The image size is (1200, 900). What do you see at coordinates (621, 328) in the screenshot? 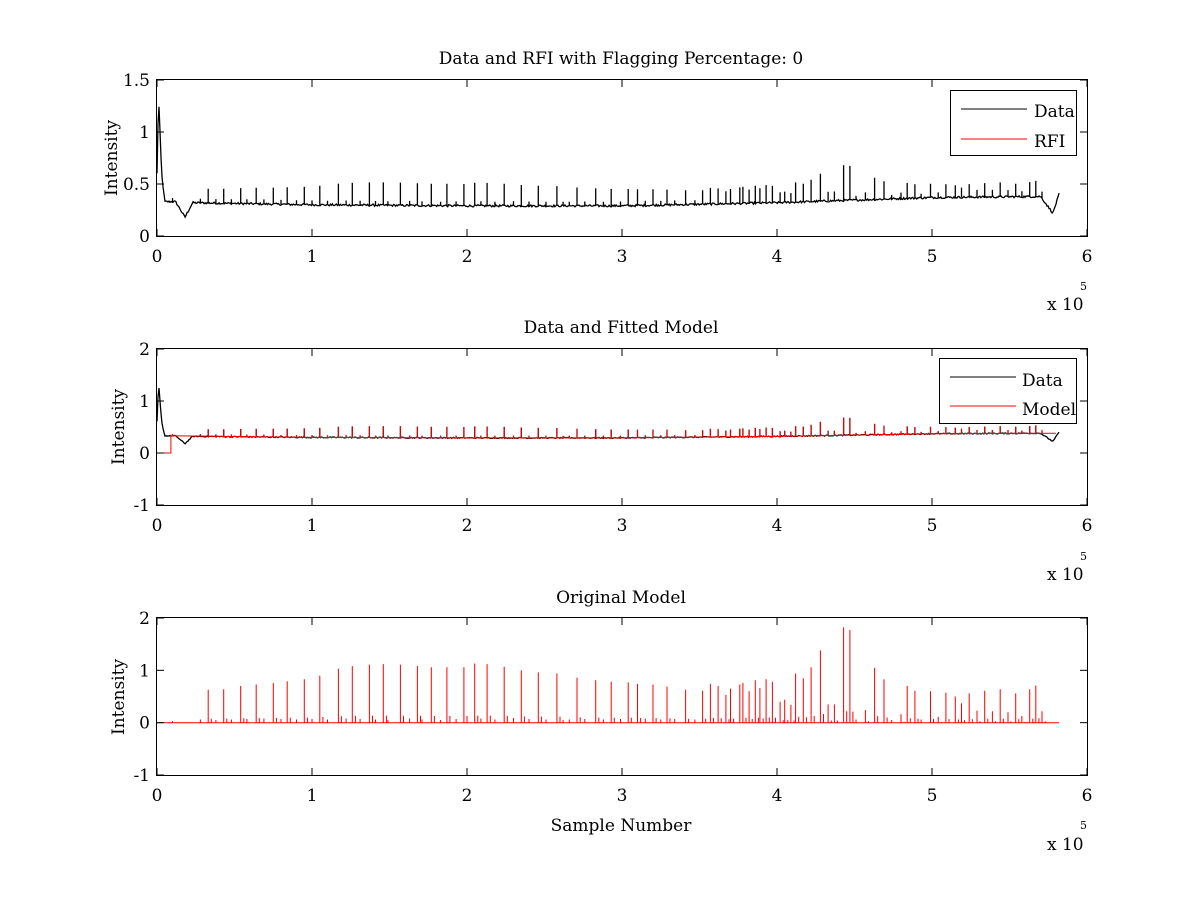
I see `chart-title: Data and Fitted Model` at bounding box center [621, 328].